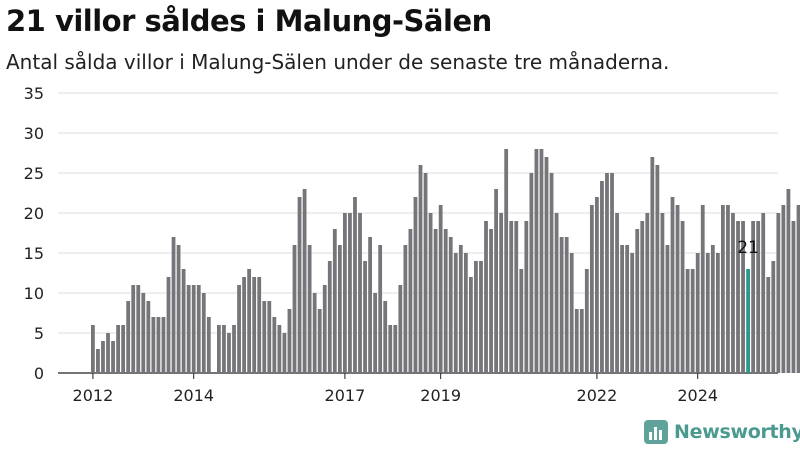  I want to click on chart-title: 21 villor såldes i Malung-Sälen, so click(249, 21).